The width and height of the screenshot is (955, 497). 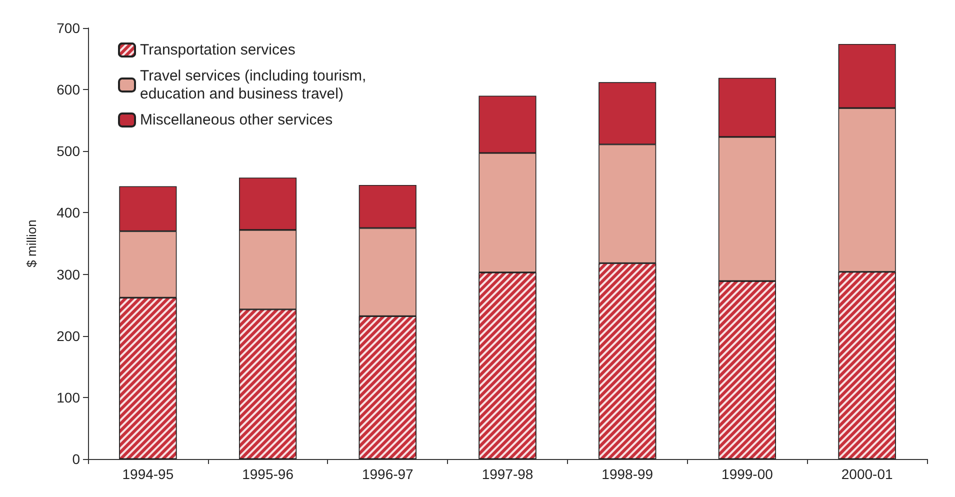 What do you see at coordinates (628, 474) in the screenshot?
I see `x-tick-label: 1998-99` at bounding box center [628, 474].